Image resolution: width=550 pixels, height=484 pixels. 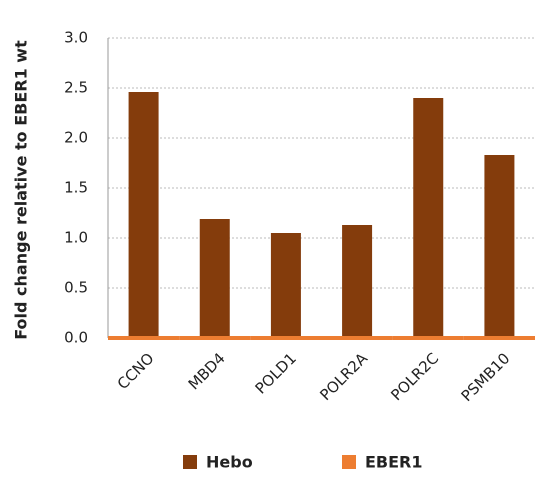 I want to click on x-tick-label: PSMB10, so click(x=486, y=377).